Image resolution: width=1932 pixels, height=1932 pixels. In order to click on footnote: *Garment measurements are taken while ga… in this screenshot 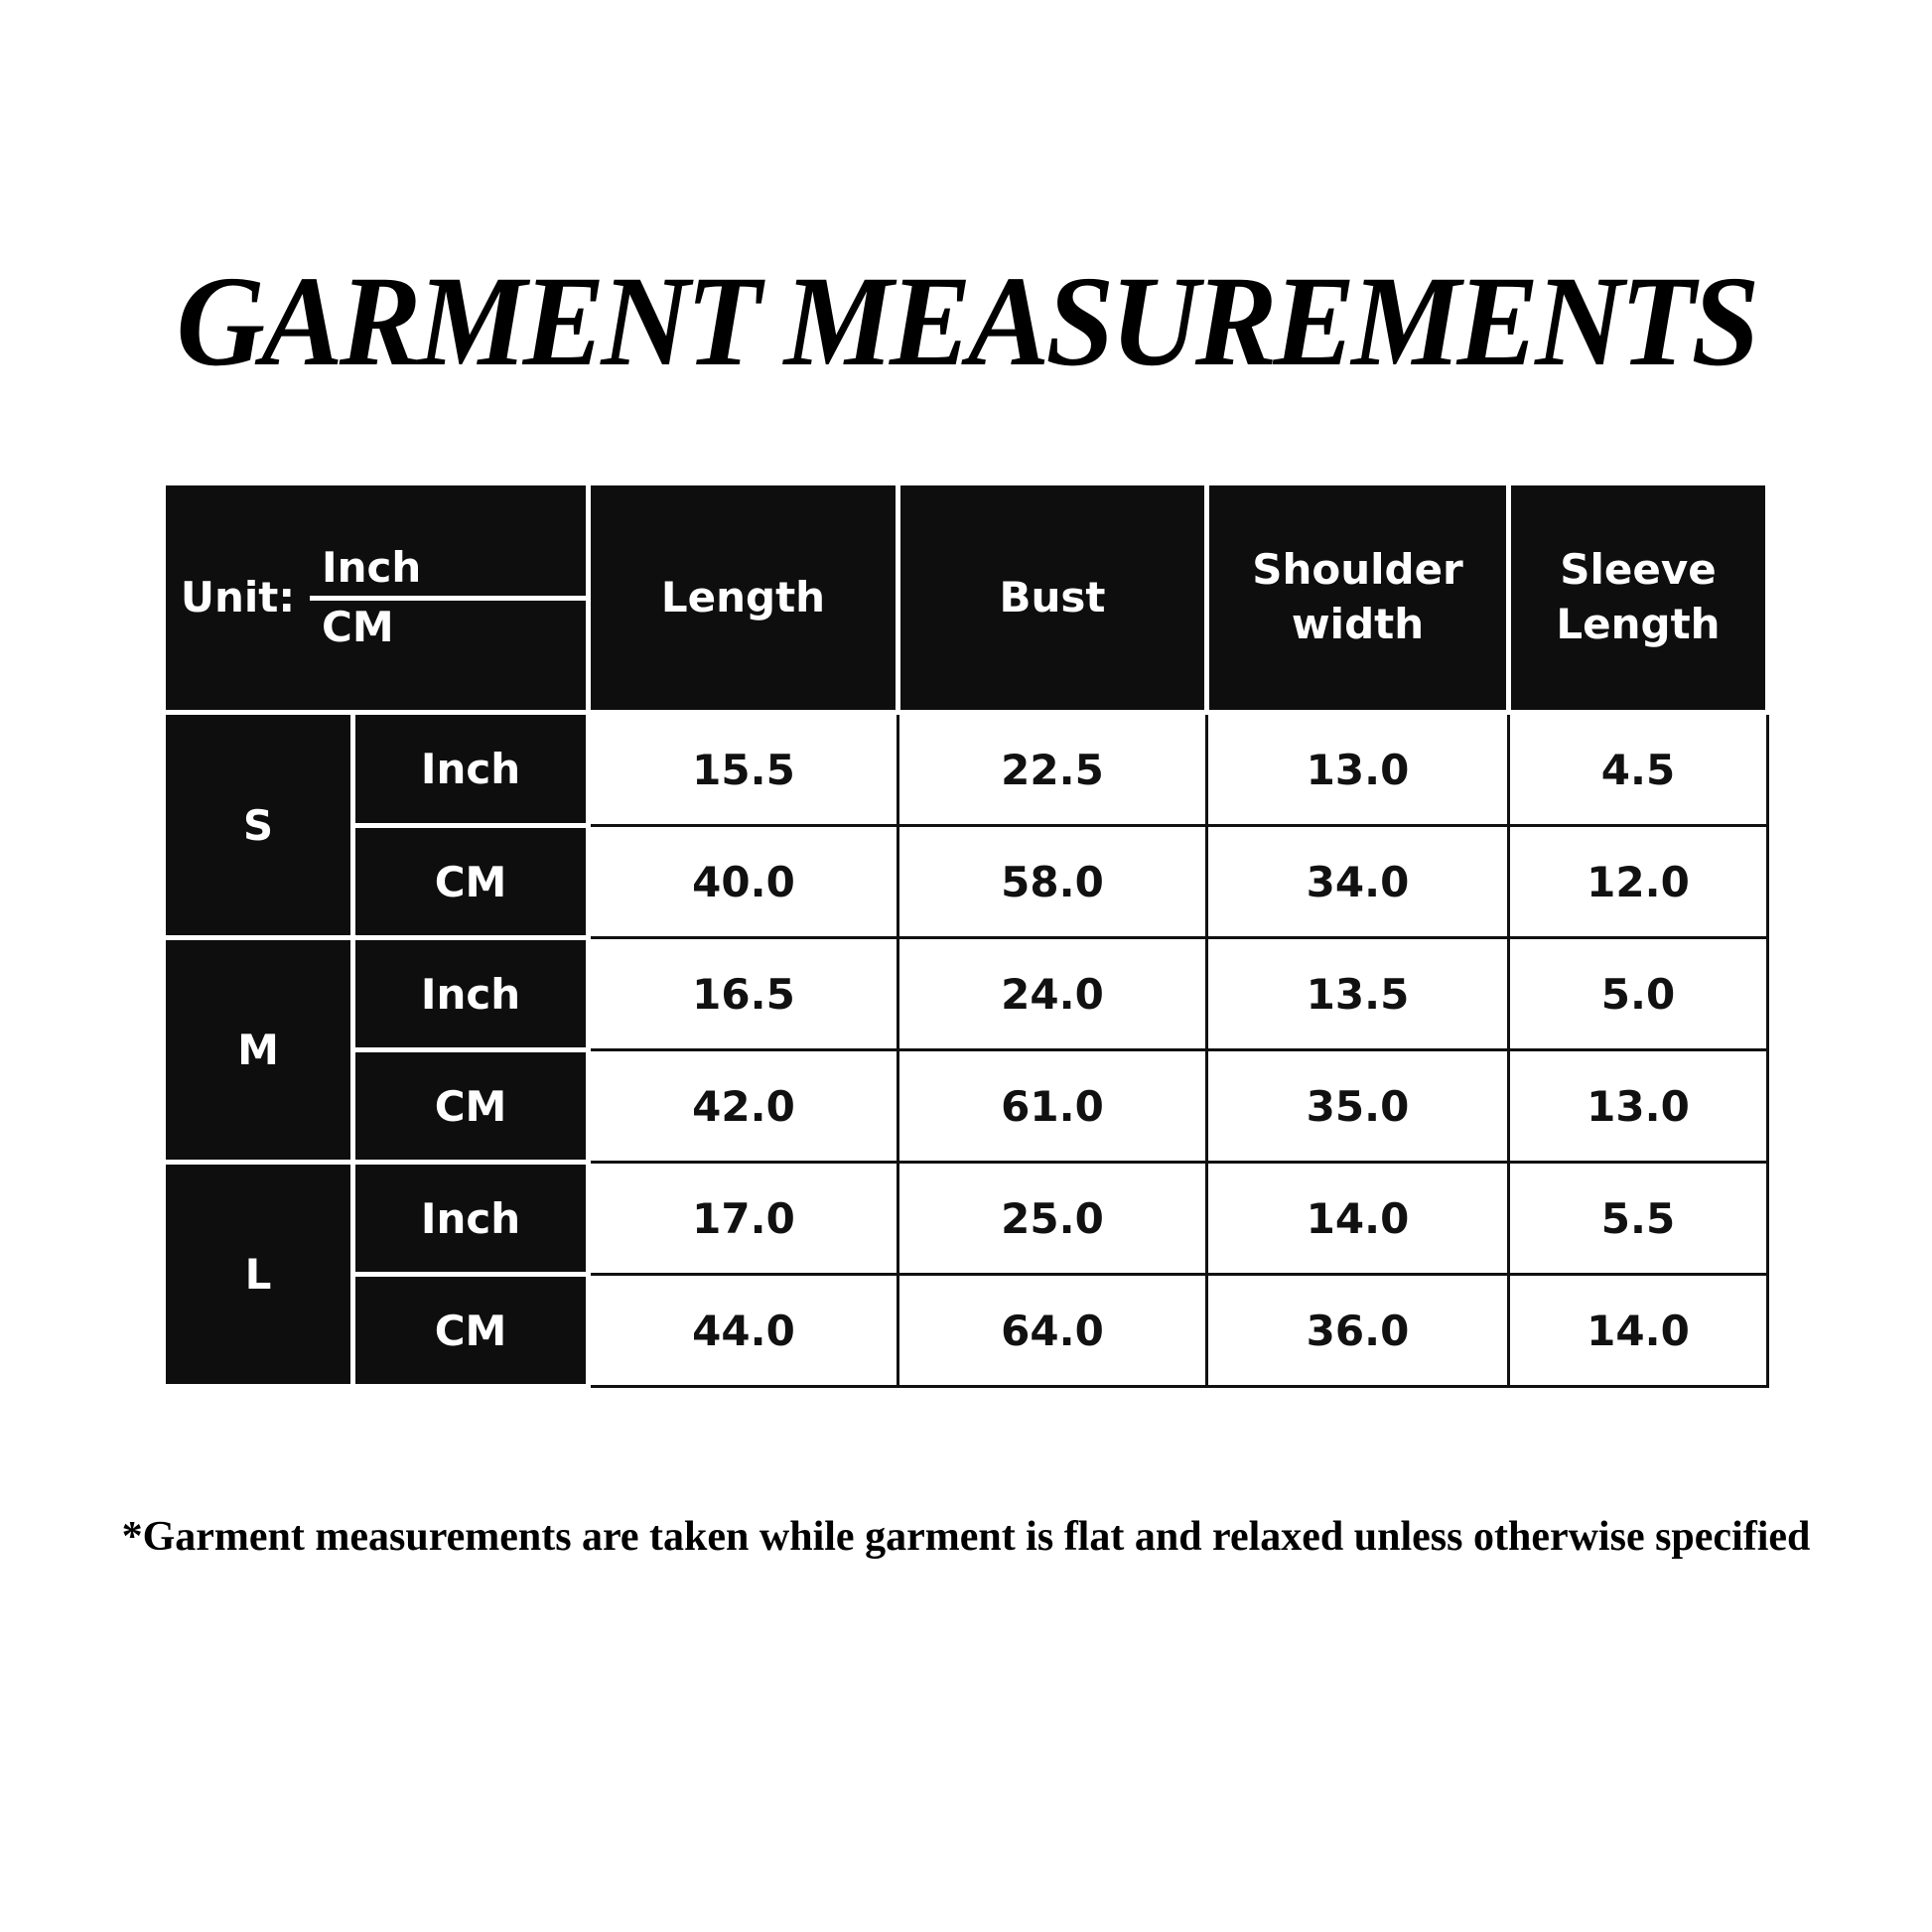, I will do `click(966, 1537)`.